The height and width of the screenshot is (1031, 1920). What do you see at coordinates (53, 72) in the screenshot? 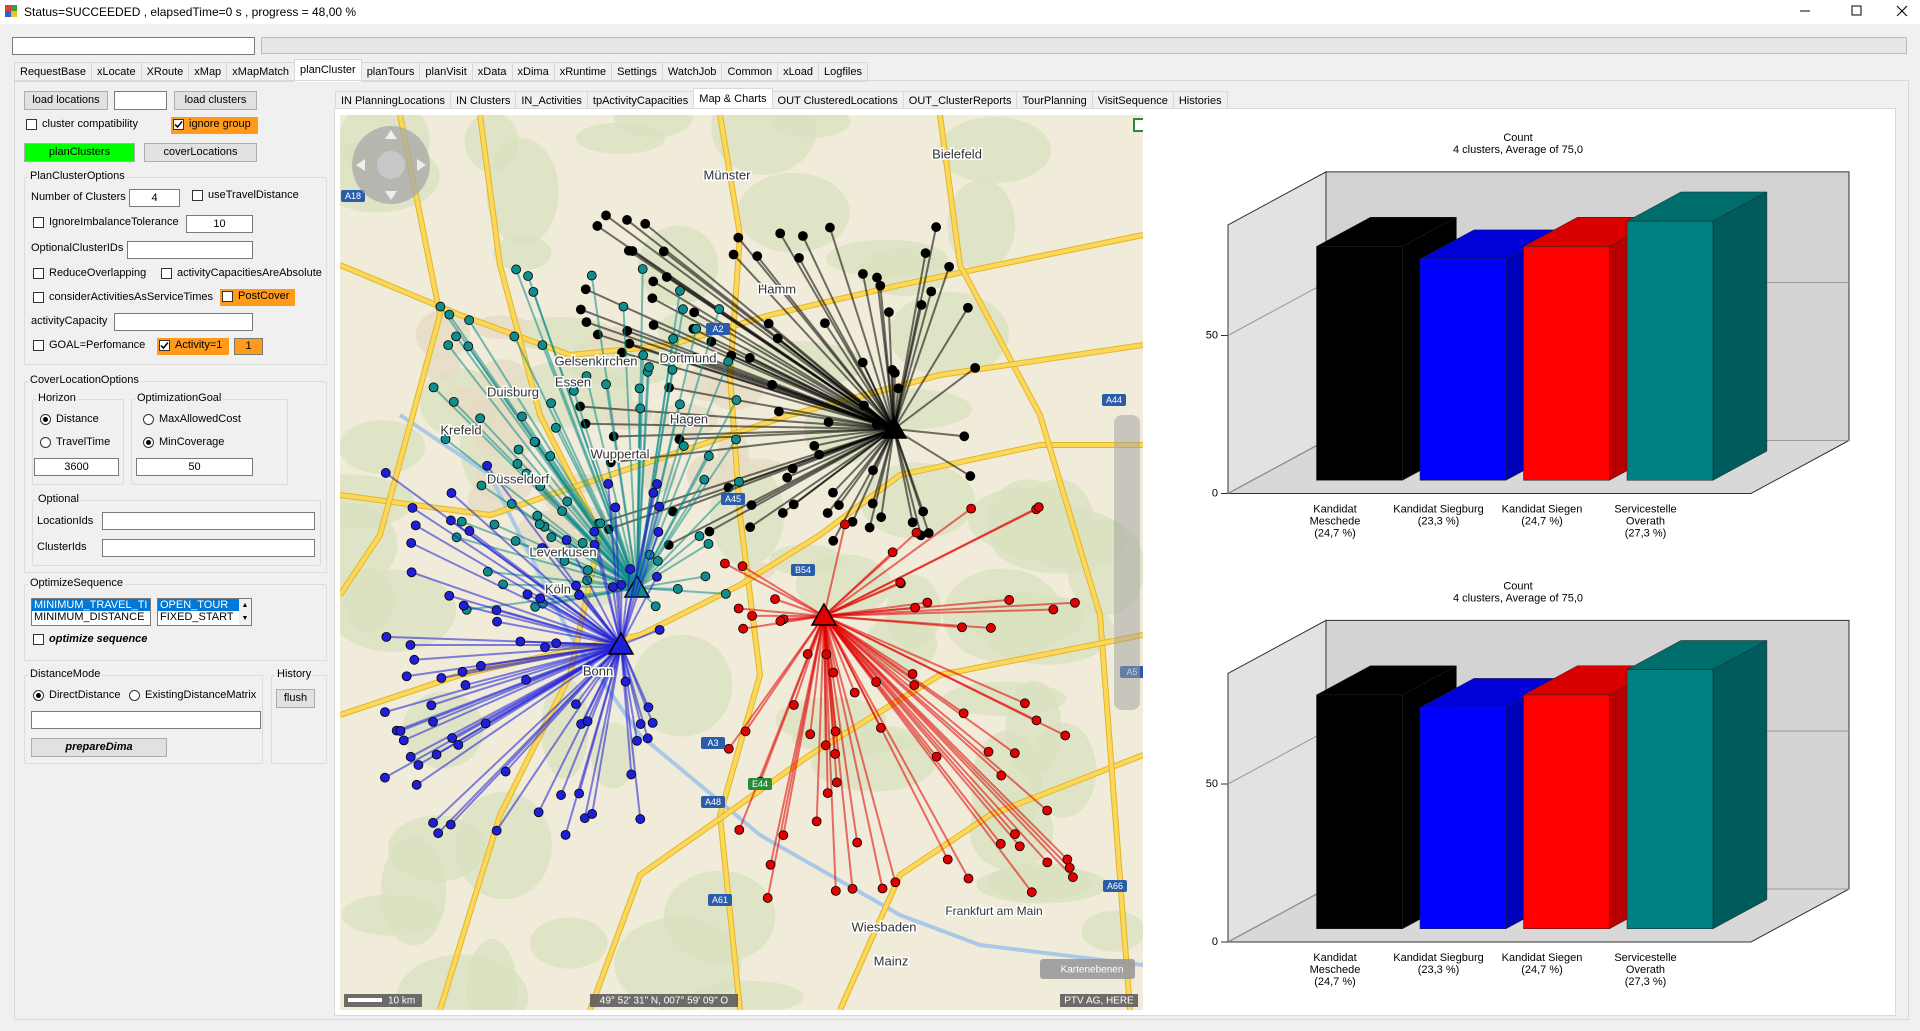
I see `main-tab: RequestBase` at bounding box center [53, 72].